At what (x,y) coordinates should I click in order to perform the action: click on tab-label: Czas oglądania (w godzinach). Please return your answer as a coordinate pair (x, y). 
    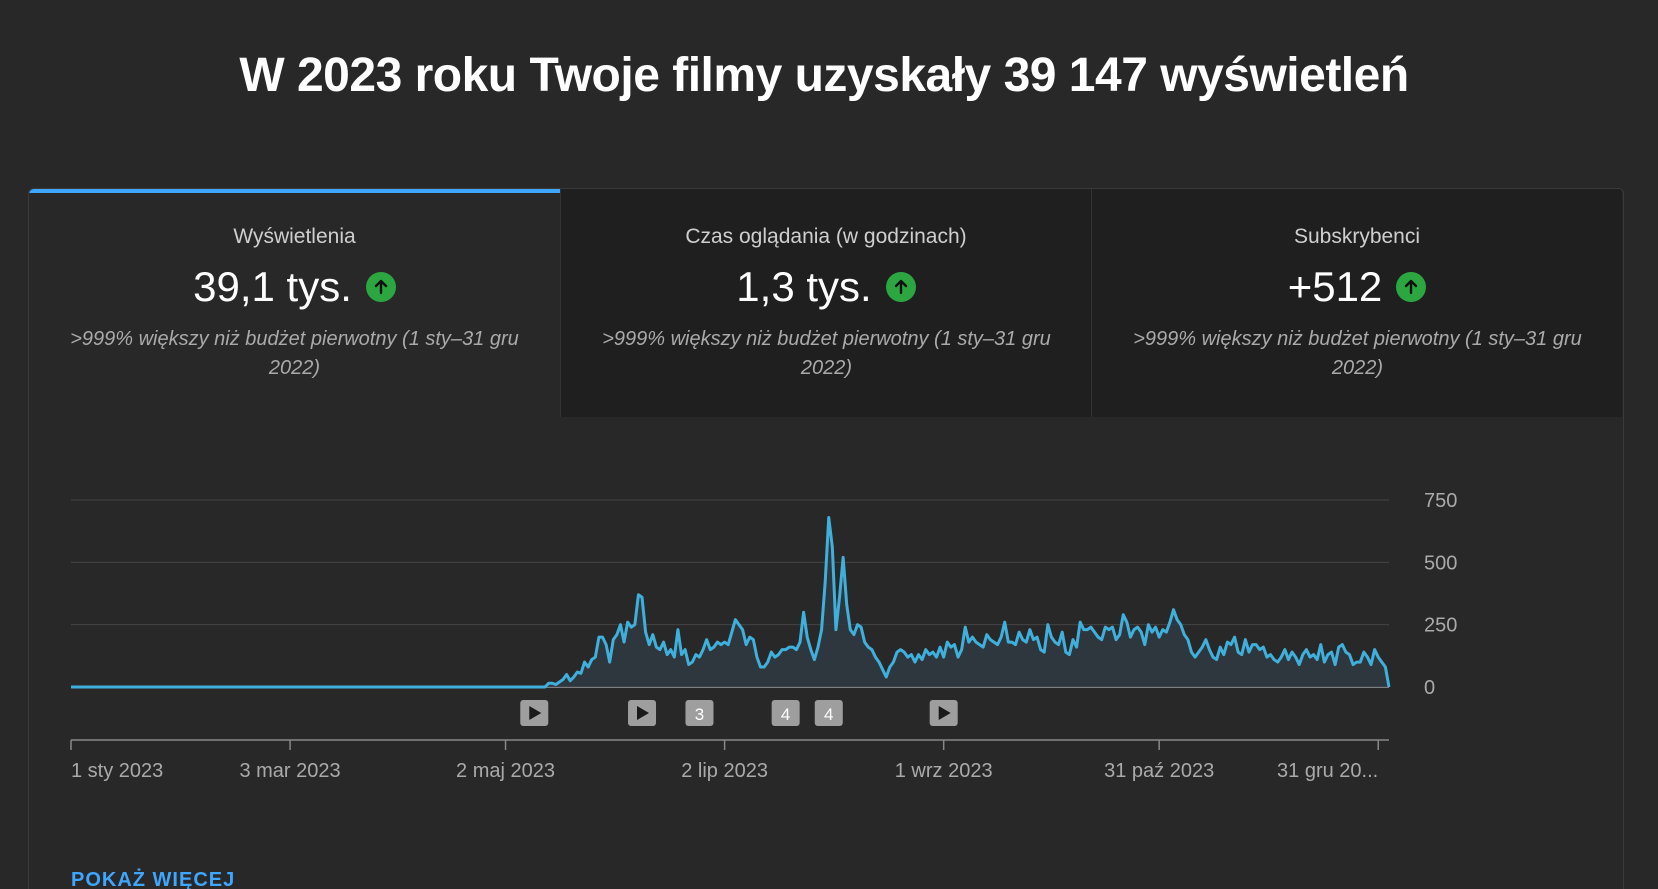
    Looking at the image, I should click on (826, 236).